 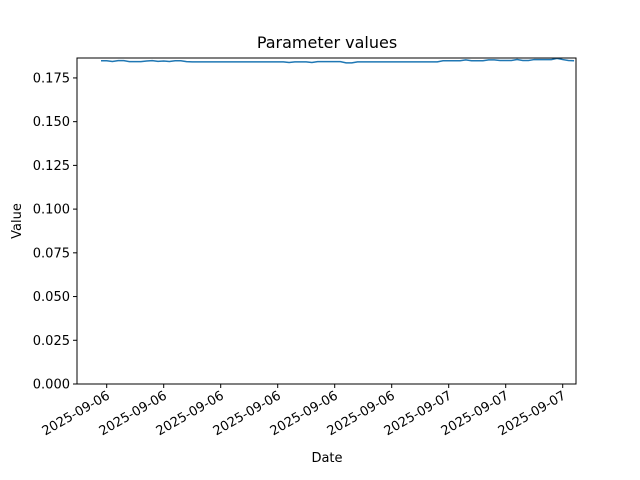 I want to click on y-tick-label: 0.100, so click(x=51, y=210).